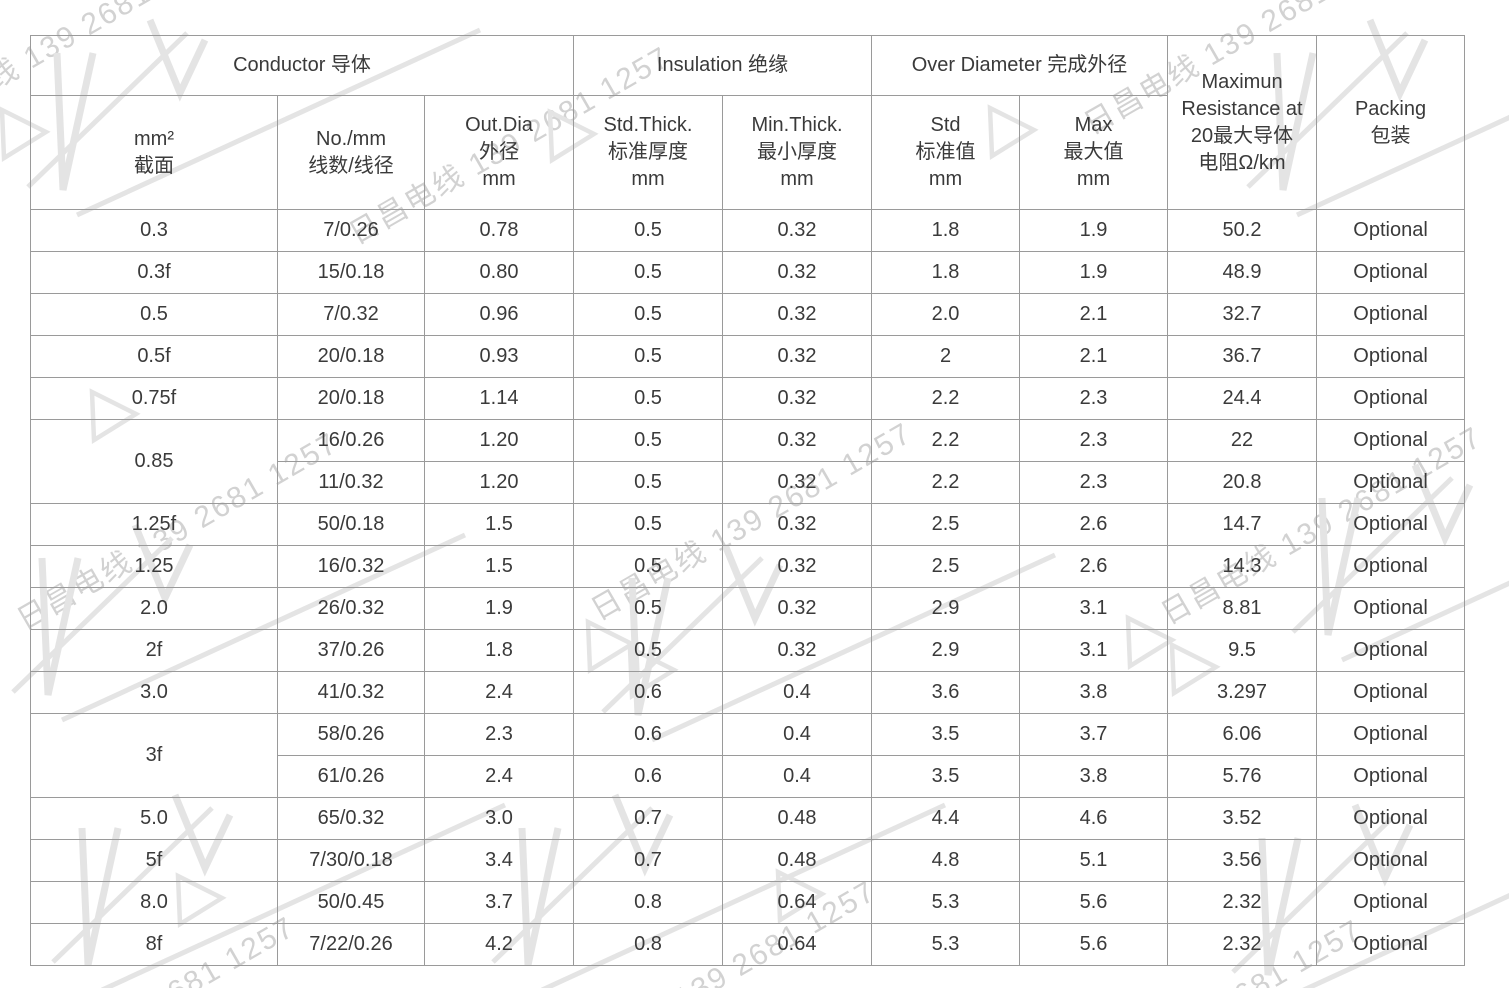 The image size is (1509, 988). I want to click on table-cell: 1.20, so click(499, 482).